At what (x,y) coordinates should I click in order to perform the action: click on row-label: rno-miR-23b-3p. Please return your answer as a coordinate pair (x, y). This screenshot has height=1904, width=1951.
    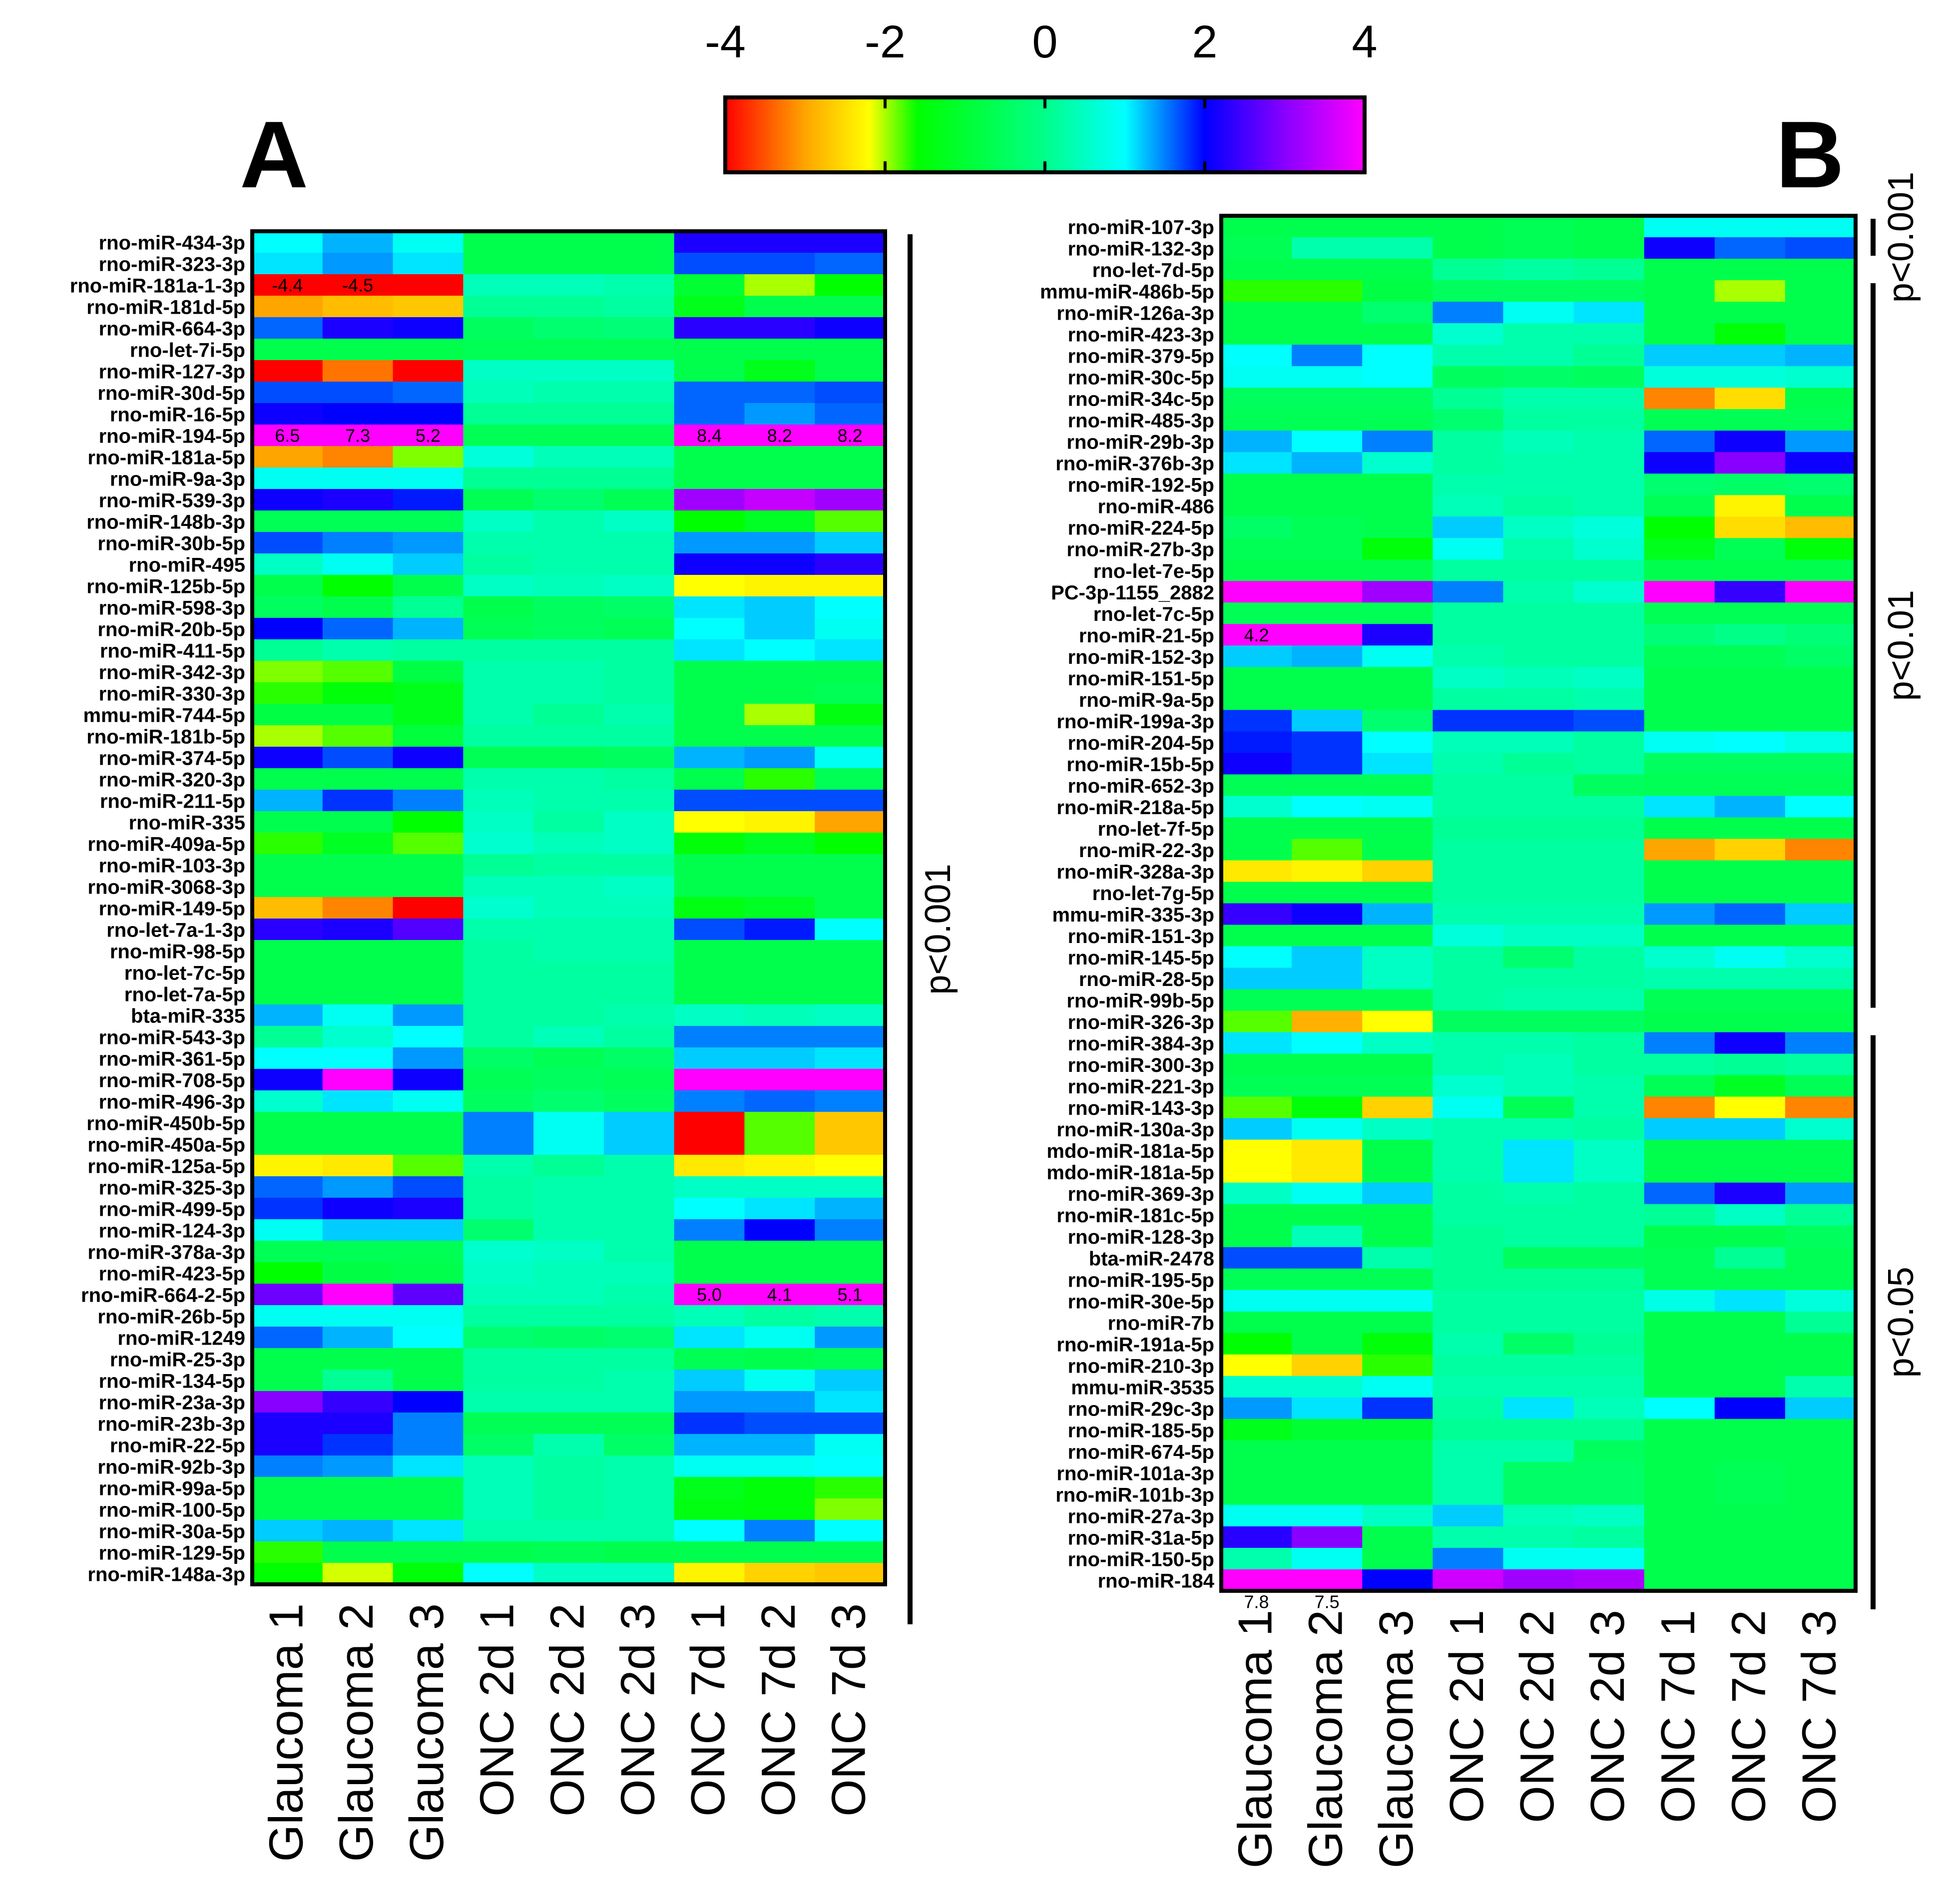
    Looking at the image, I should click on (171, 1424).